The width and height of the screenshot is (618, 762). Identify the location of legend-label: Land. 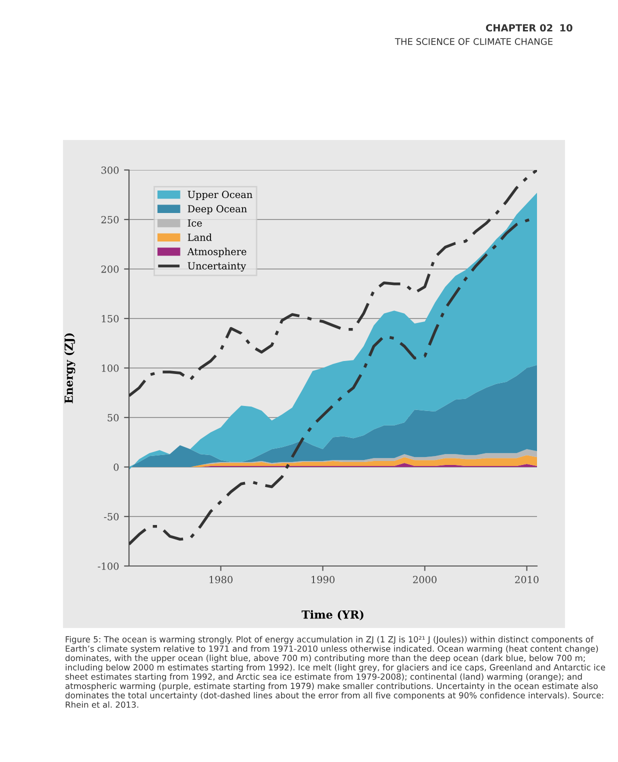
(200, 237).